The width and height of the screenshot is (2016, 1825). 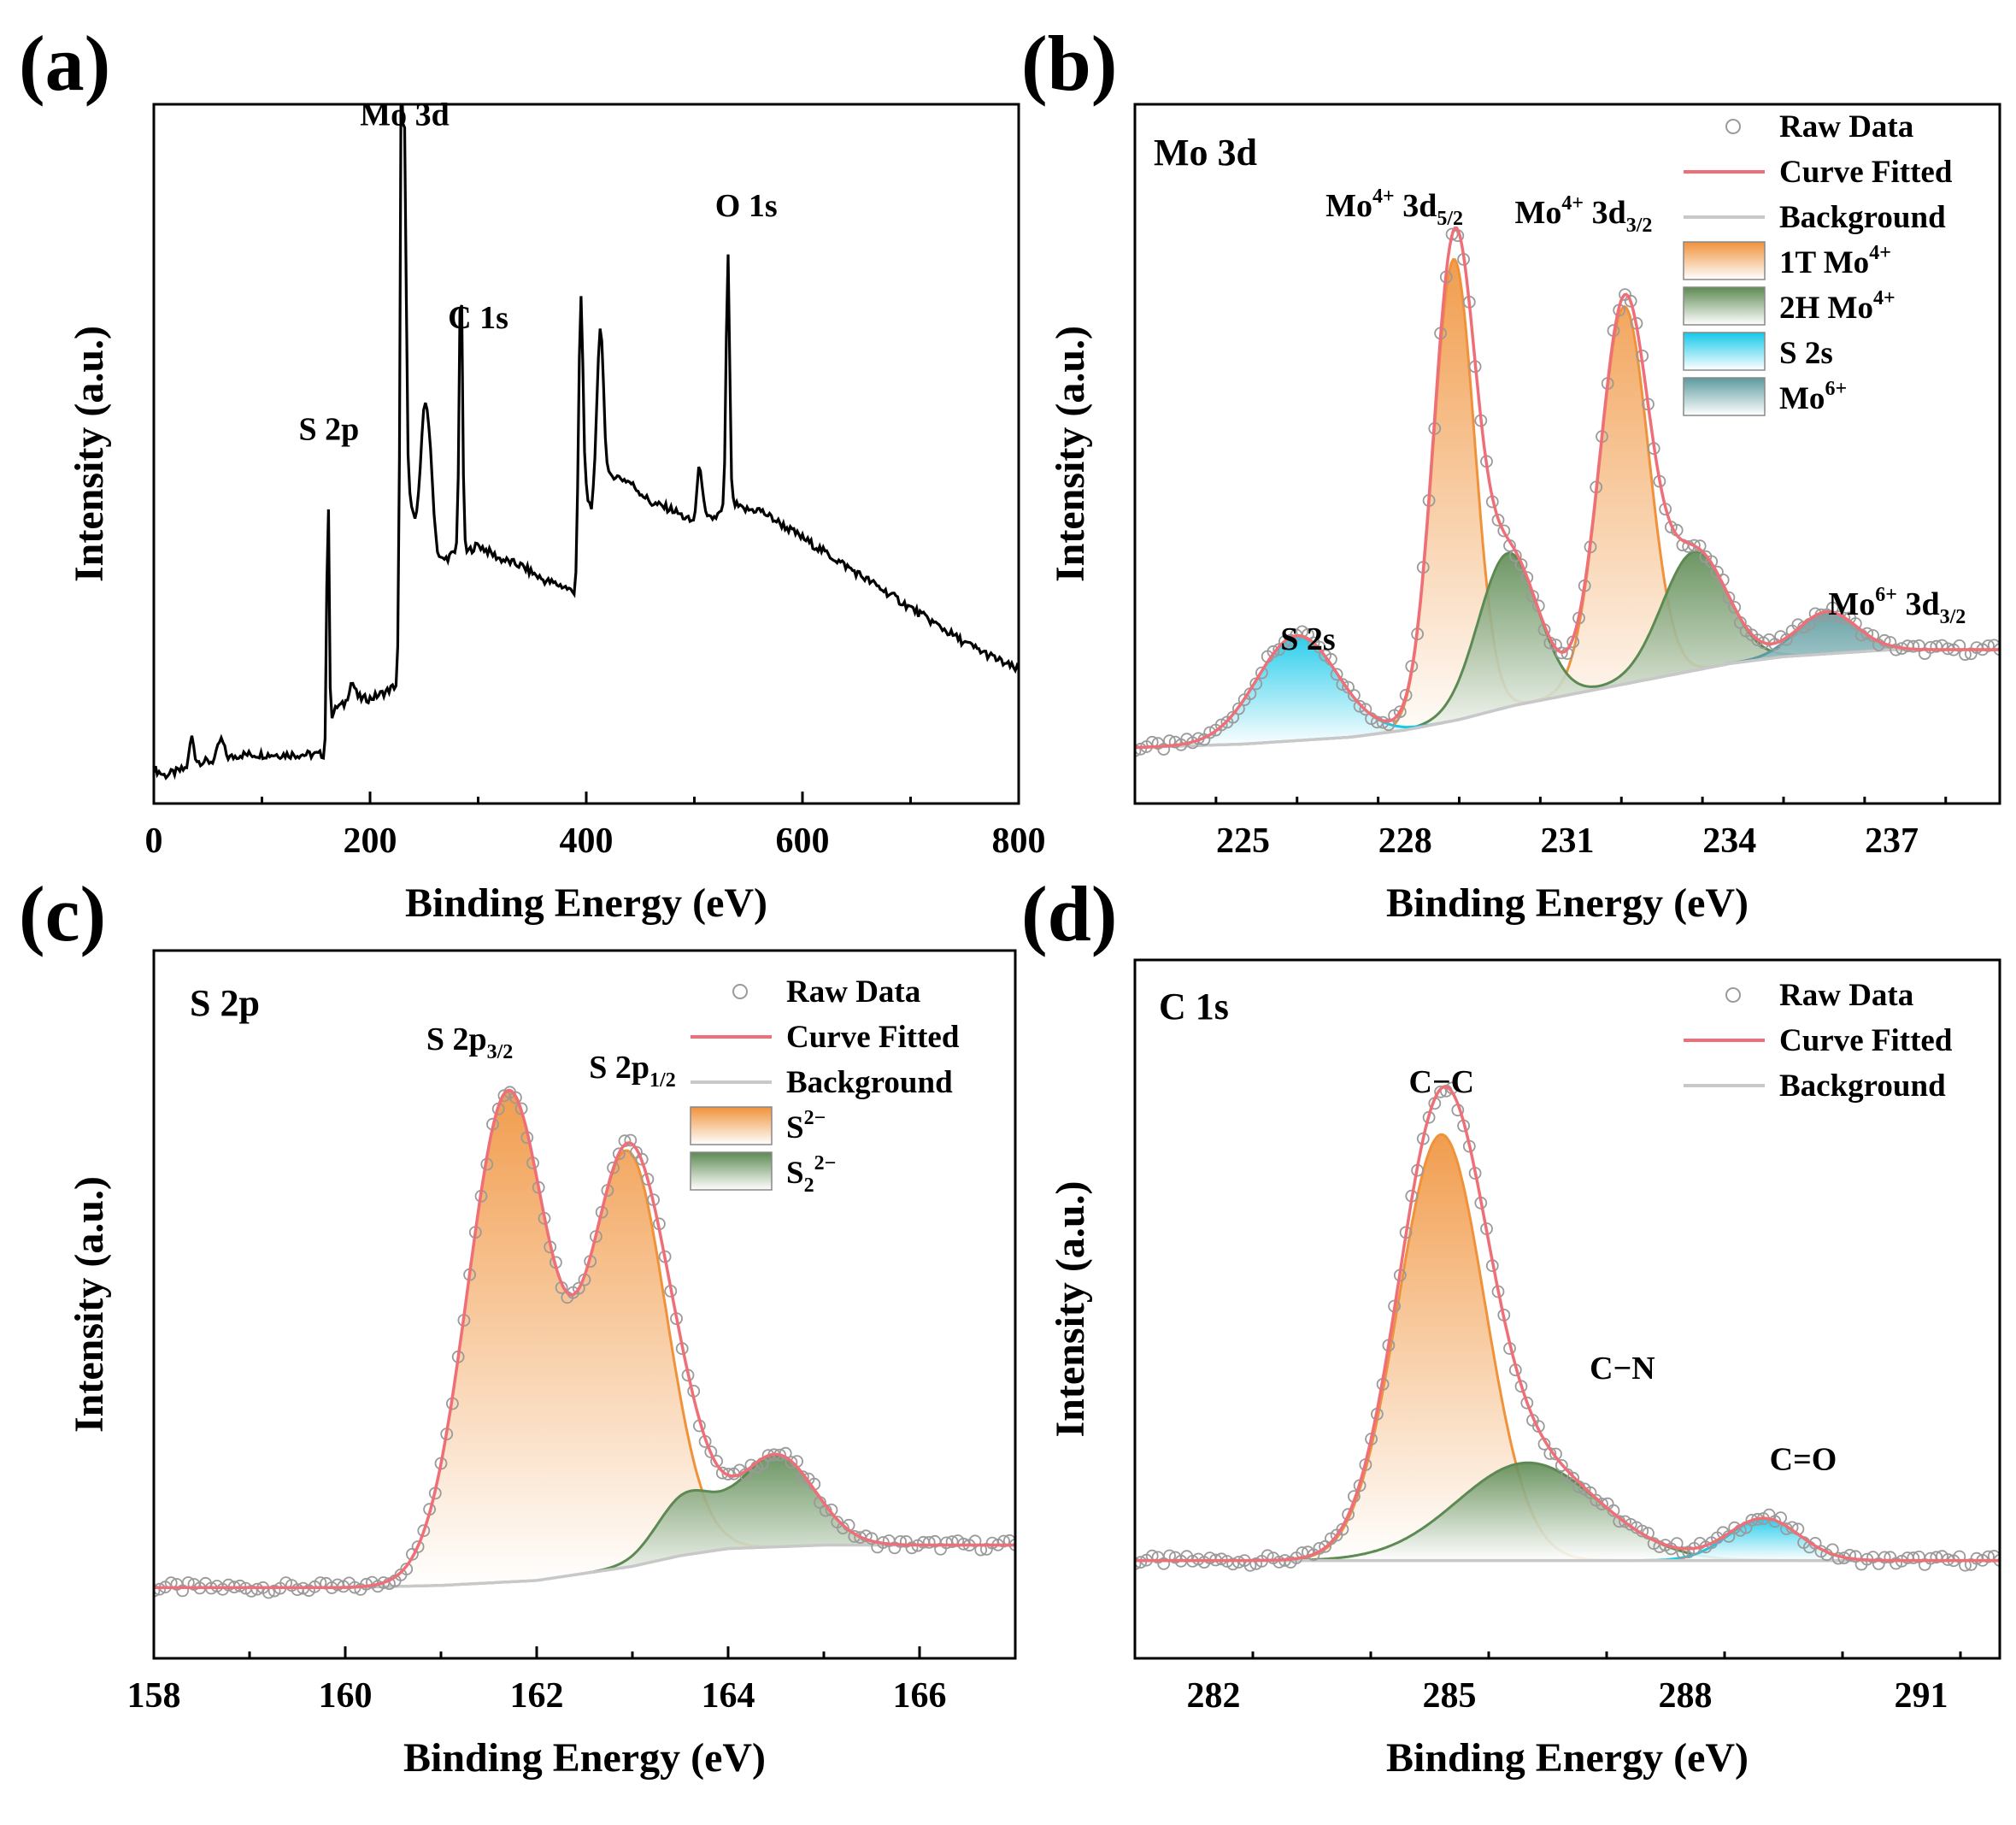 I want to click on background-line-b, so click(x=1567, y=699).